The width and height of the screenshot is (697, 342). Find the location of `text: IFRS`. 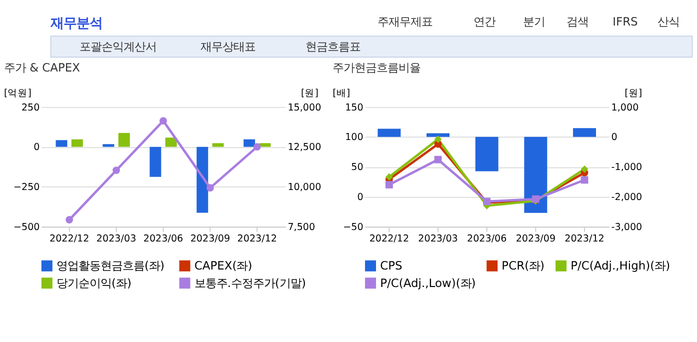

text: IFRS is located at coordinates (625, 21).